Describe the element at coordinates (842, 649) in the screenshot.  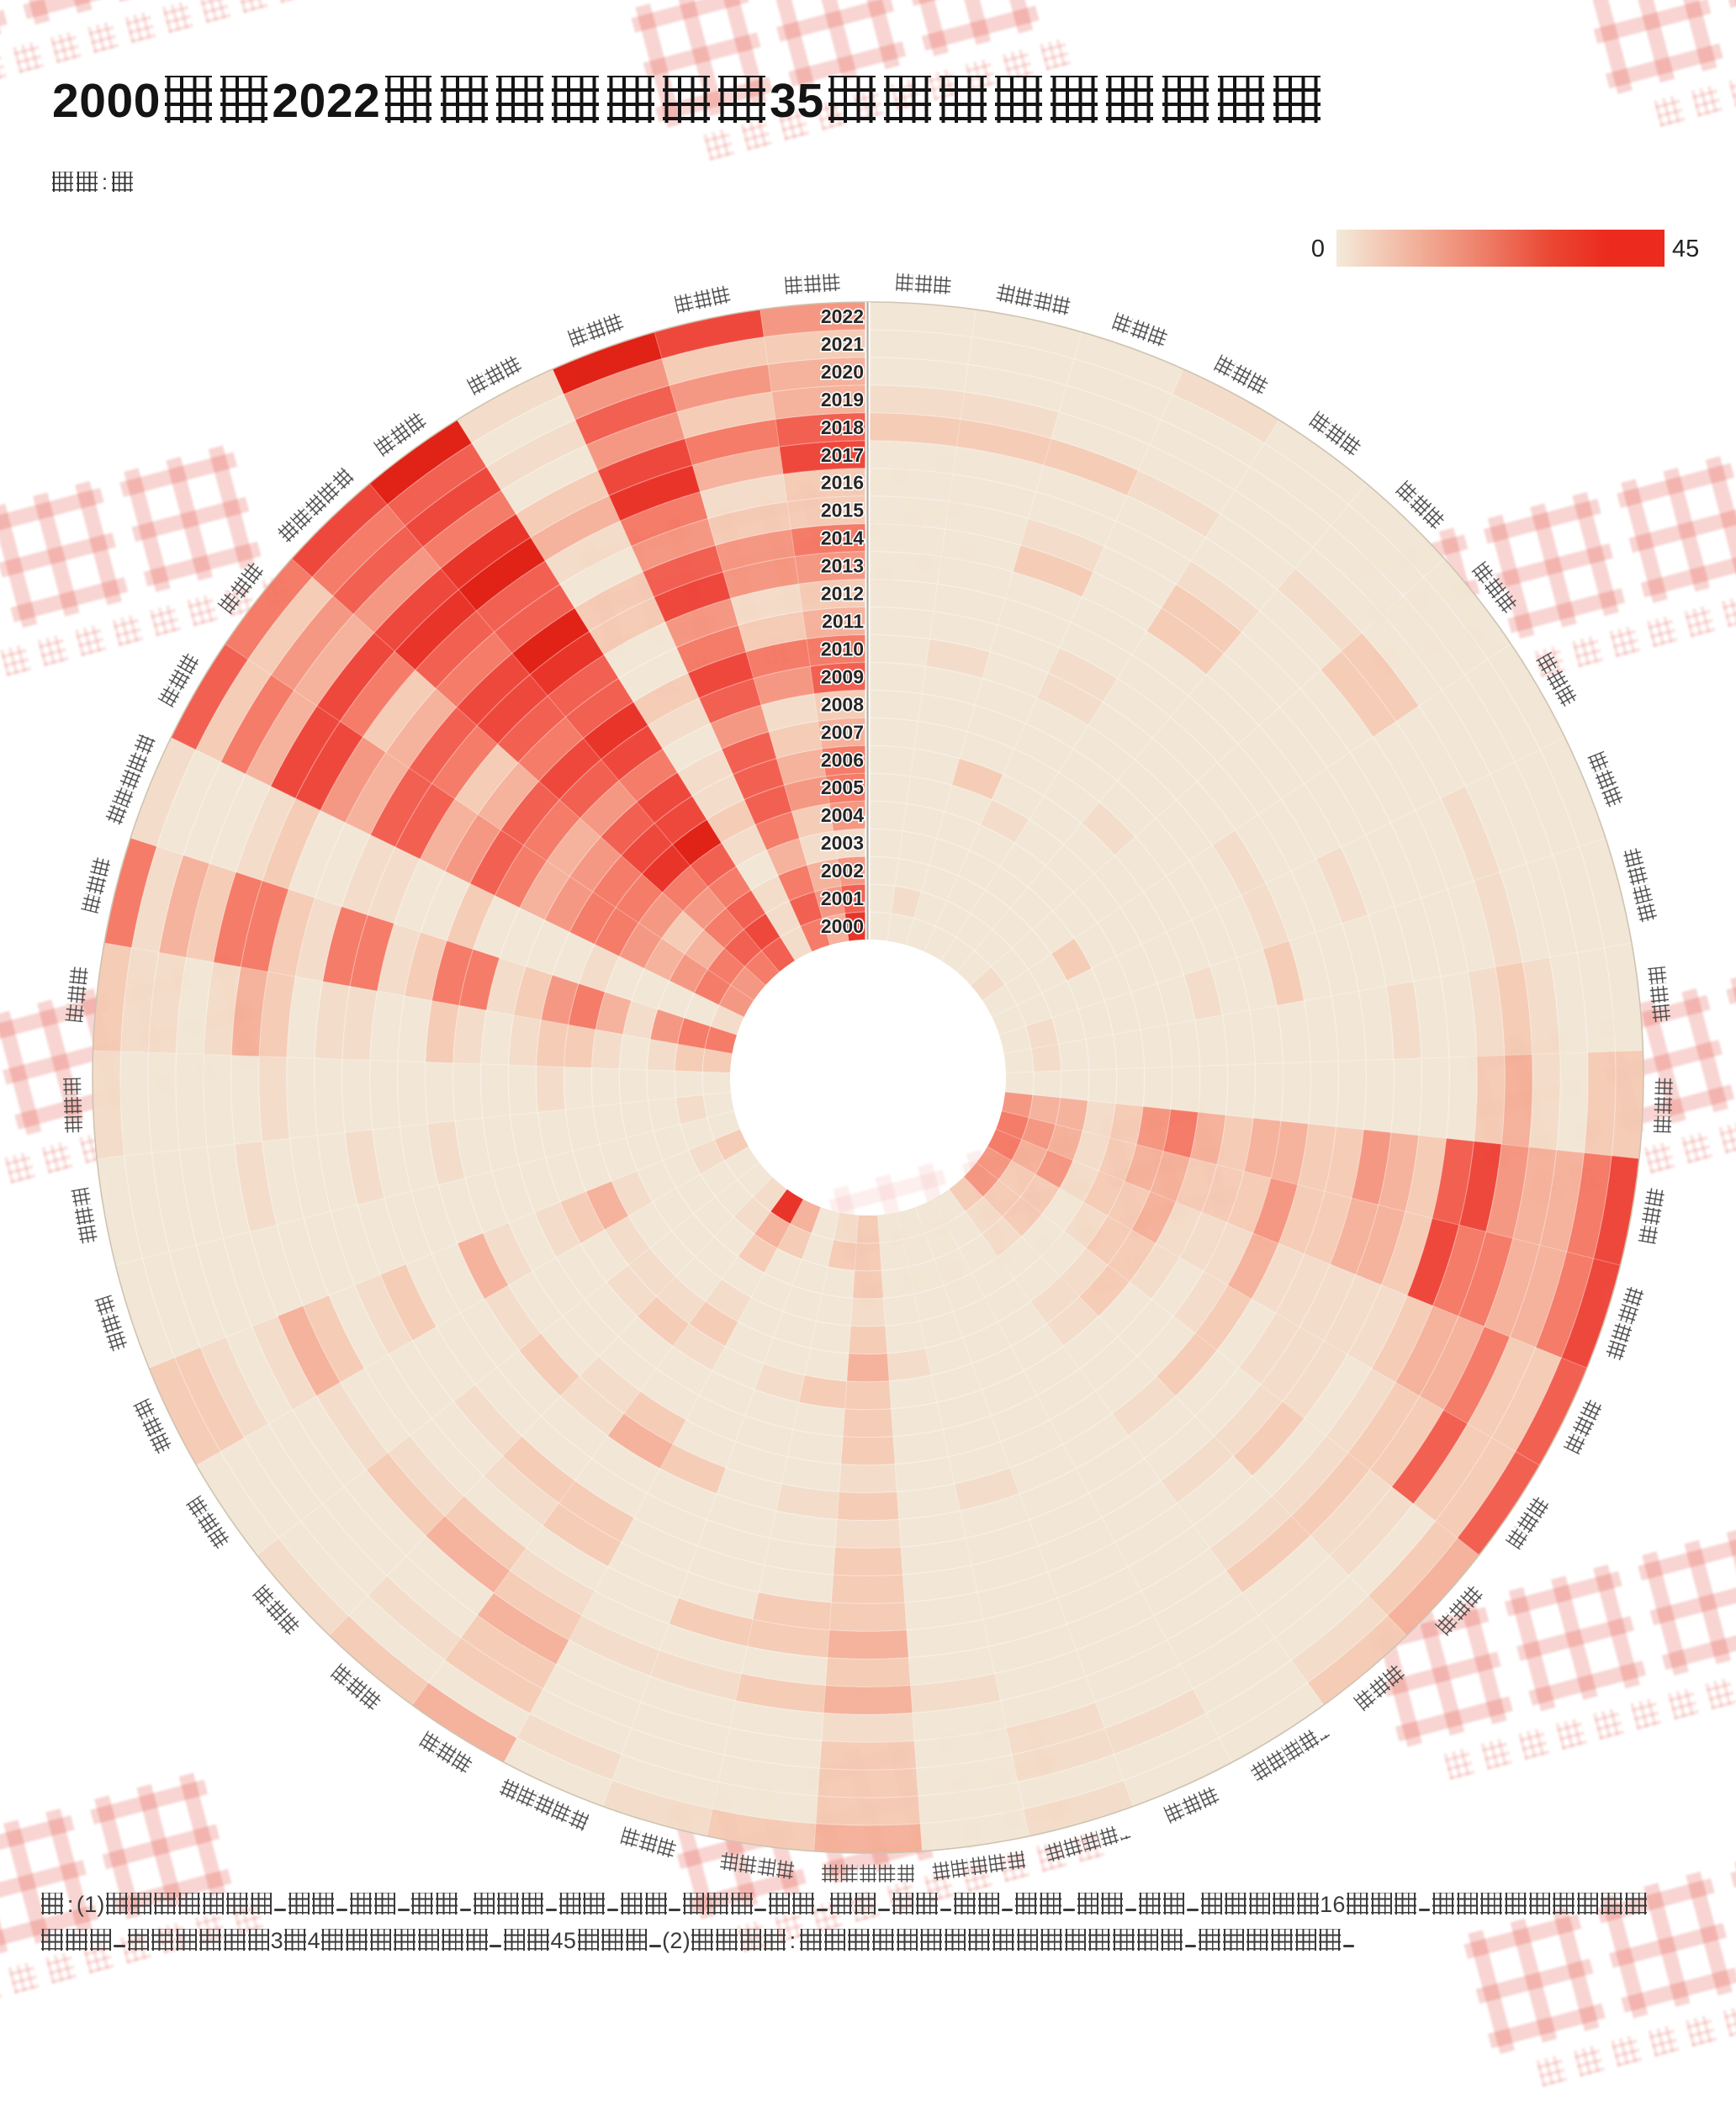
I see `svg-text: 2010` at that location.